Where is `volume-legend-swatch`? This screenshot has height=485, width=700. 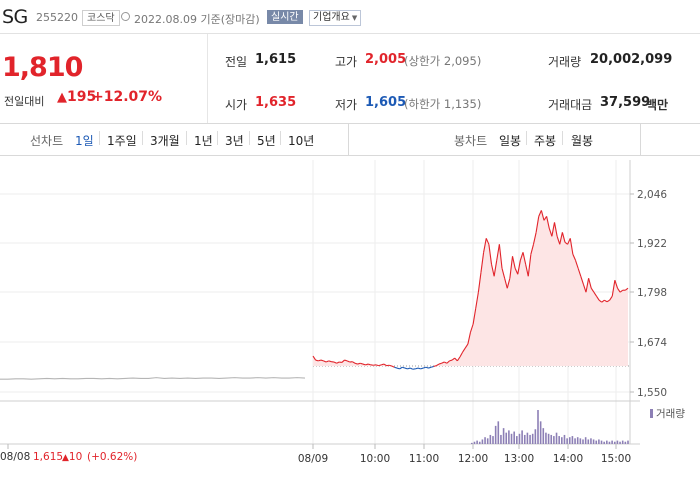
volume-legend-swatch is located at coordinates (651, 413).